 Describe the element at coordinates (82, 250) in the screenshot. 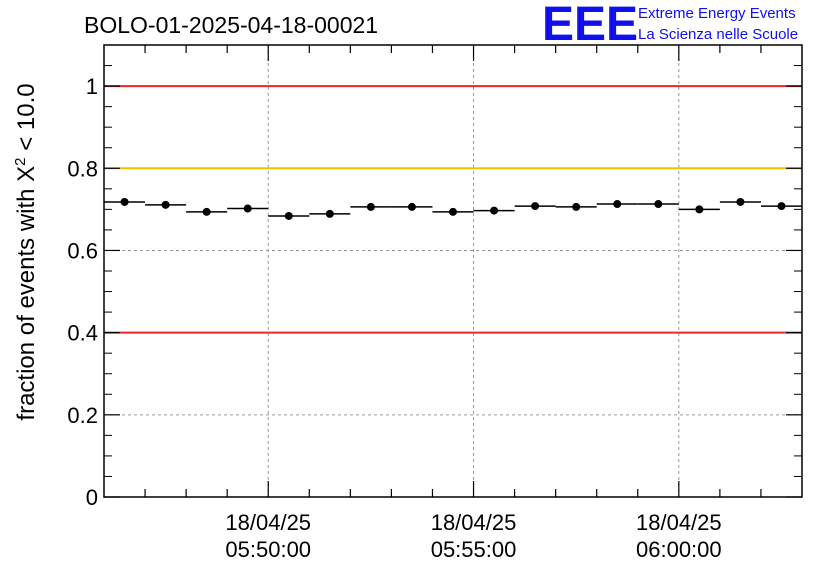

I see `y-tick-label: 0.6` at that location.